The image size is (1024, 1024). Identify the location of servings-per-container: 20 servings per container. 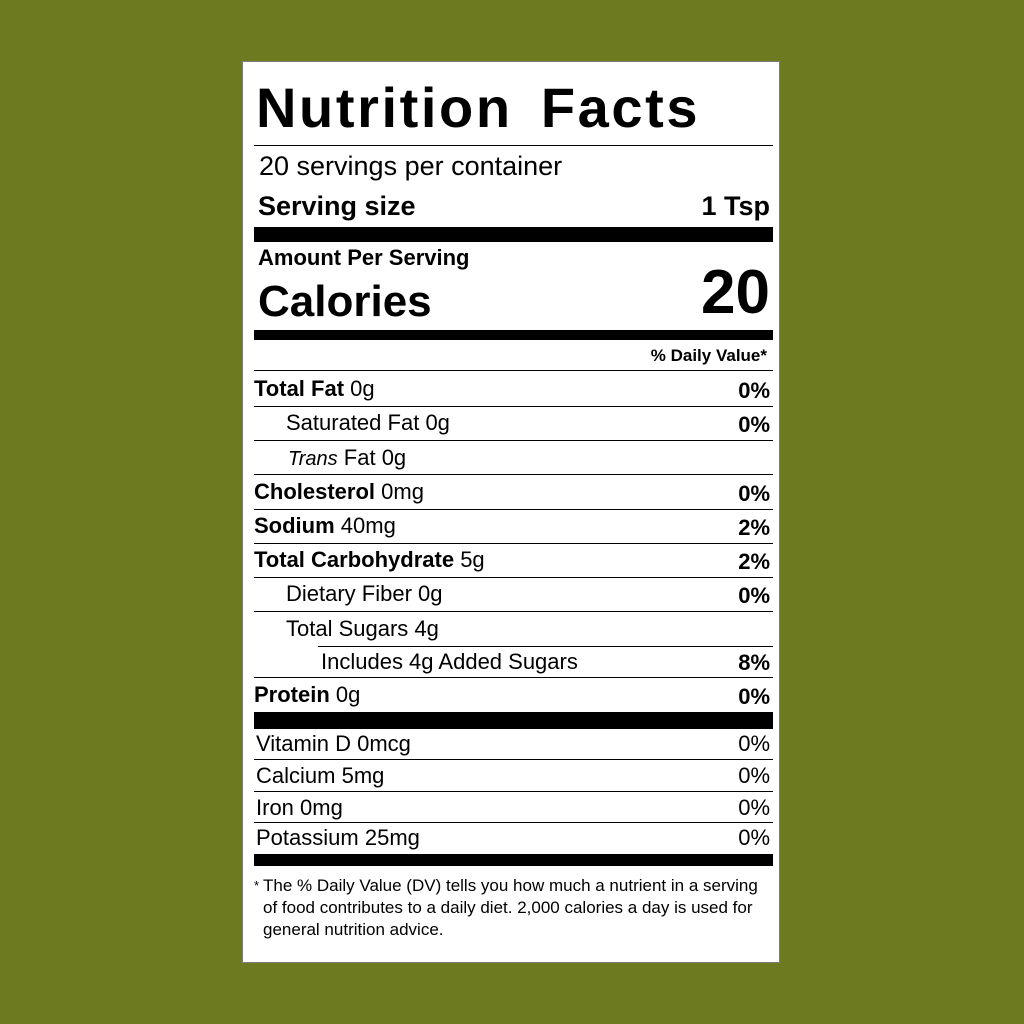
(411, 166).